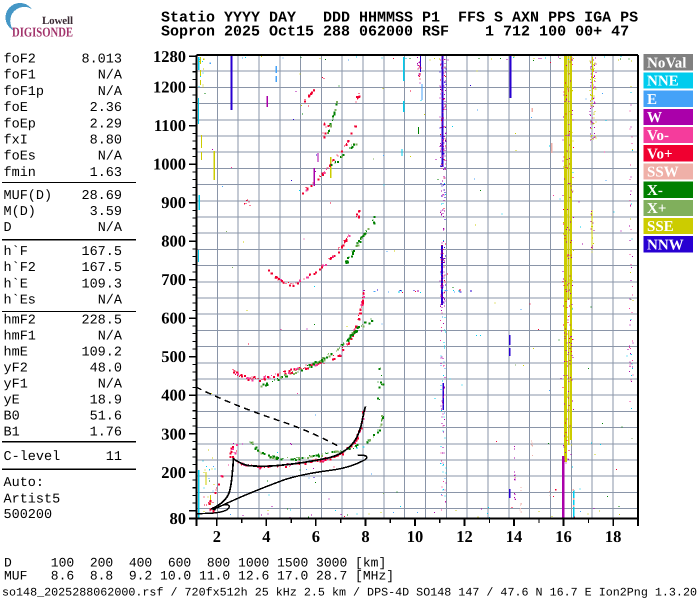 The image size is (700, 600). I want to click on svg-text: 3.59, so click(106, 212).